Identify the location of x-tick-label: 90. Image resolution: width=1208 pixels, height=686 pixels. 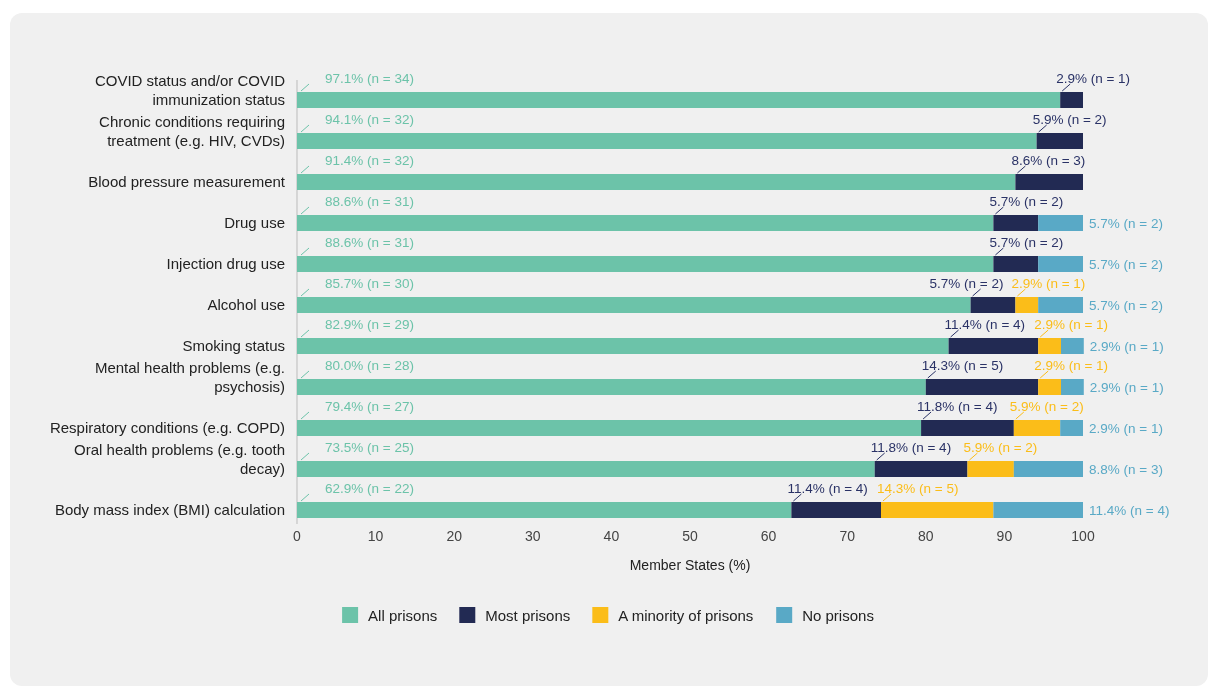
(1004, 536).